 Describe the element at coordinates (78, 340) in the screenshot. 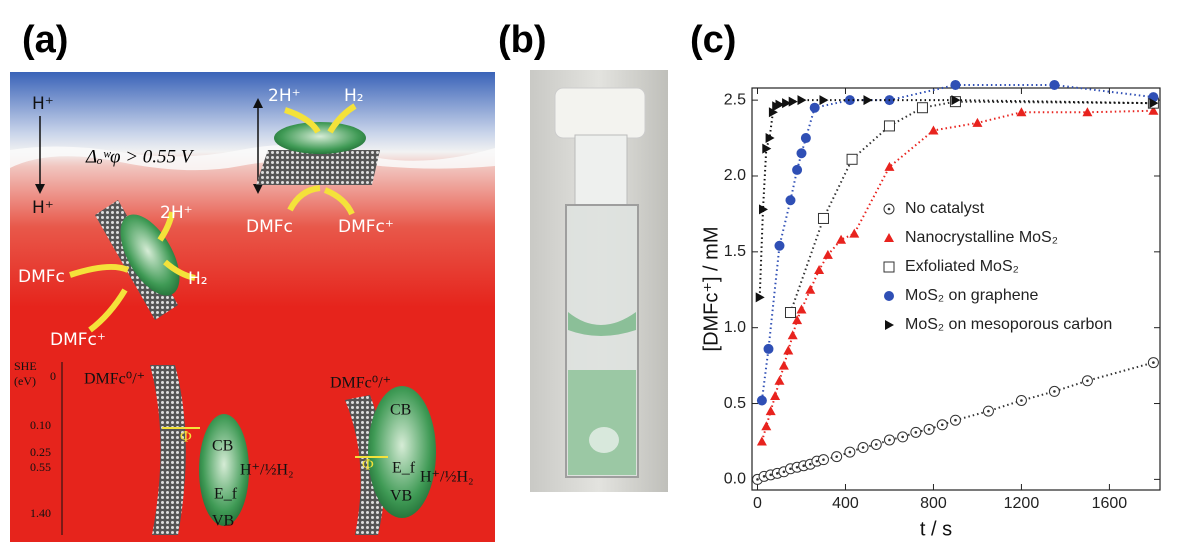

I see `species: DMFc⁺` at that location.